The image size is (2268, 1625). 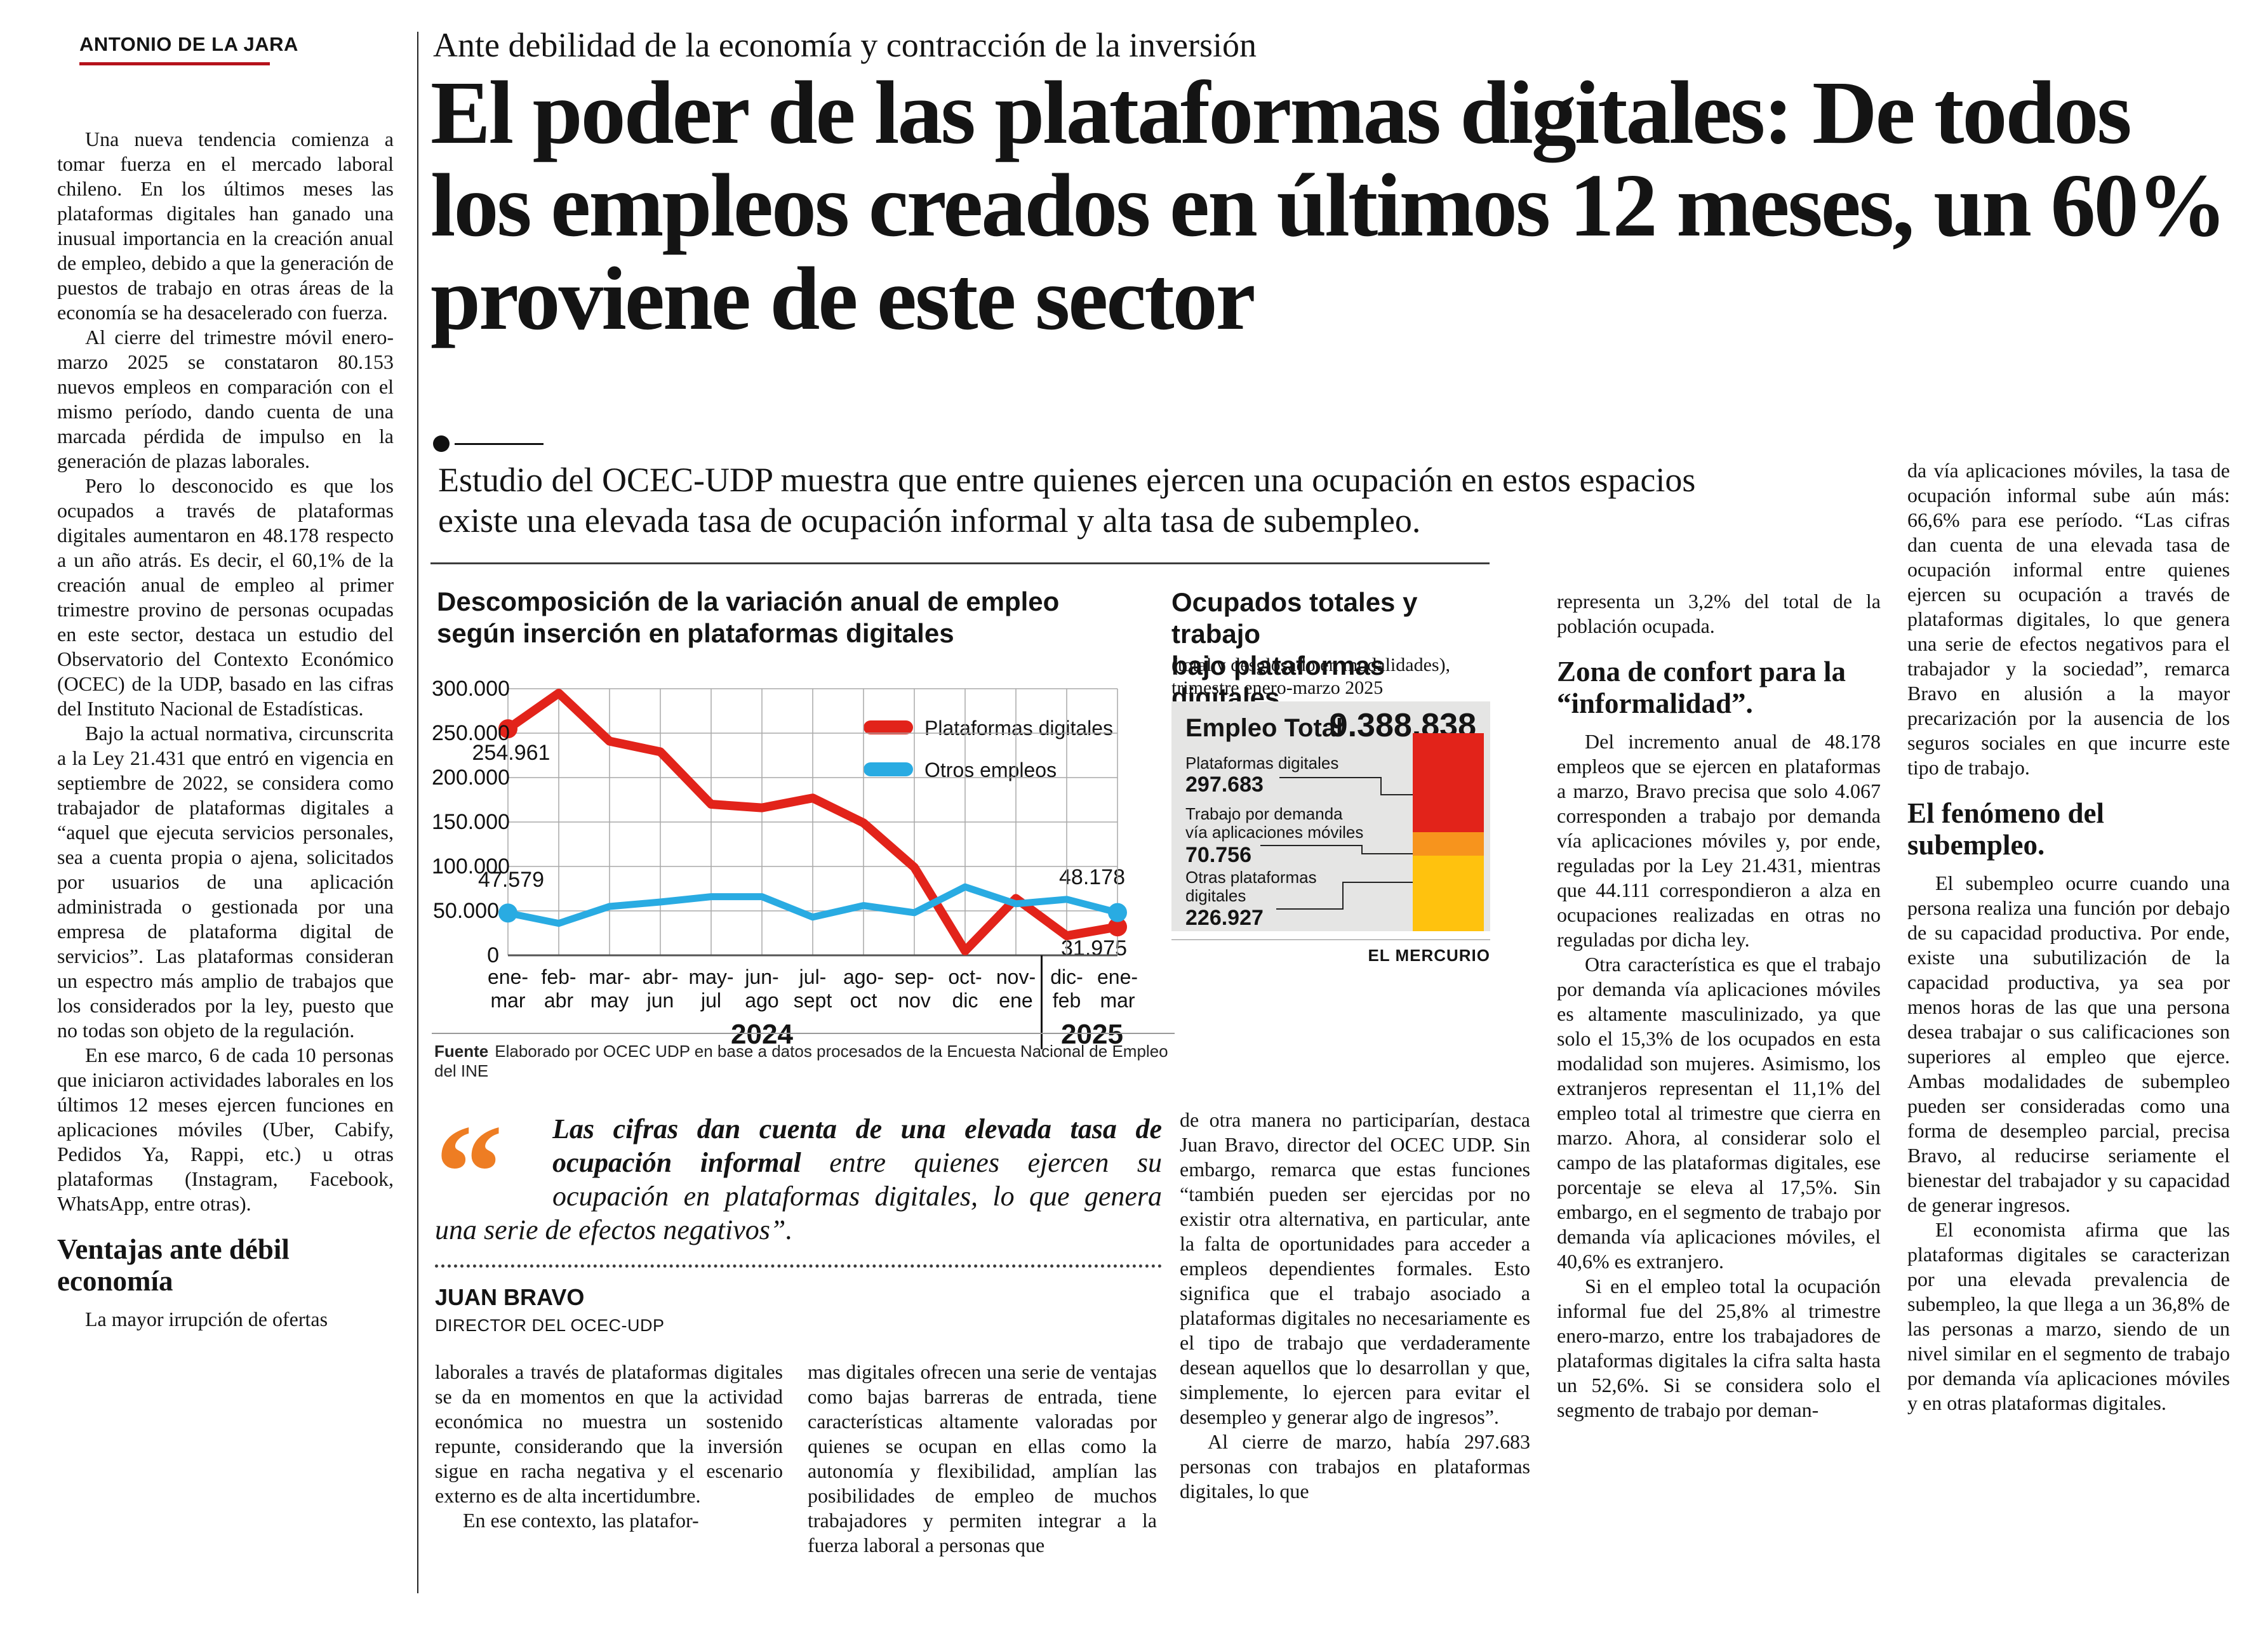 I want to click on stacked-bar, so click(x=1448, y=832).